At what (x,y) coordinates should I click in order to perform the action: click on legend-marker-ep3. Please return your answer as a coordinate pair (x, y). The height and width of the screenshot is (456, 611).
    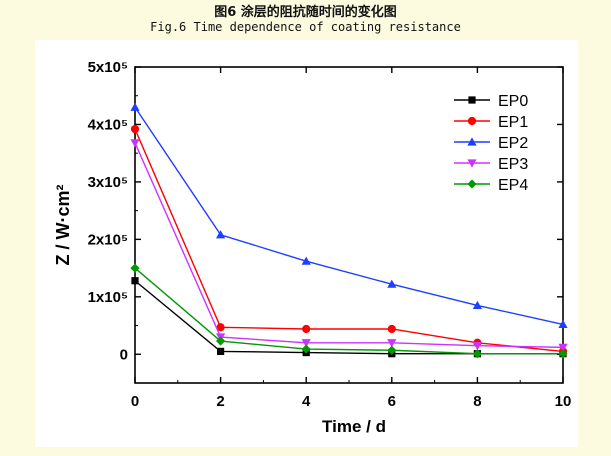
    Looking at the image, I should click on (472, 163).